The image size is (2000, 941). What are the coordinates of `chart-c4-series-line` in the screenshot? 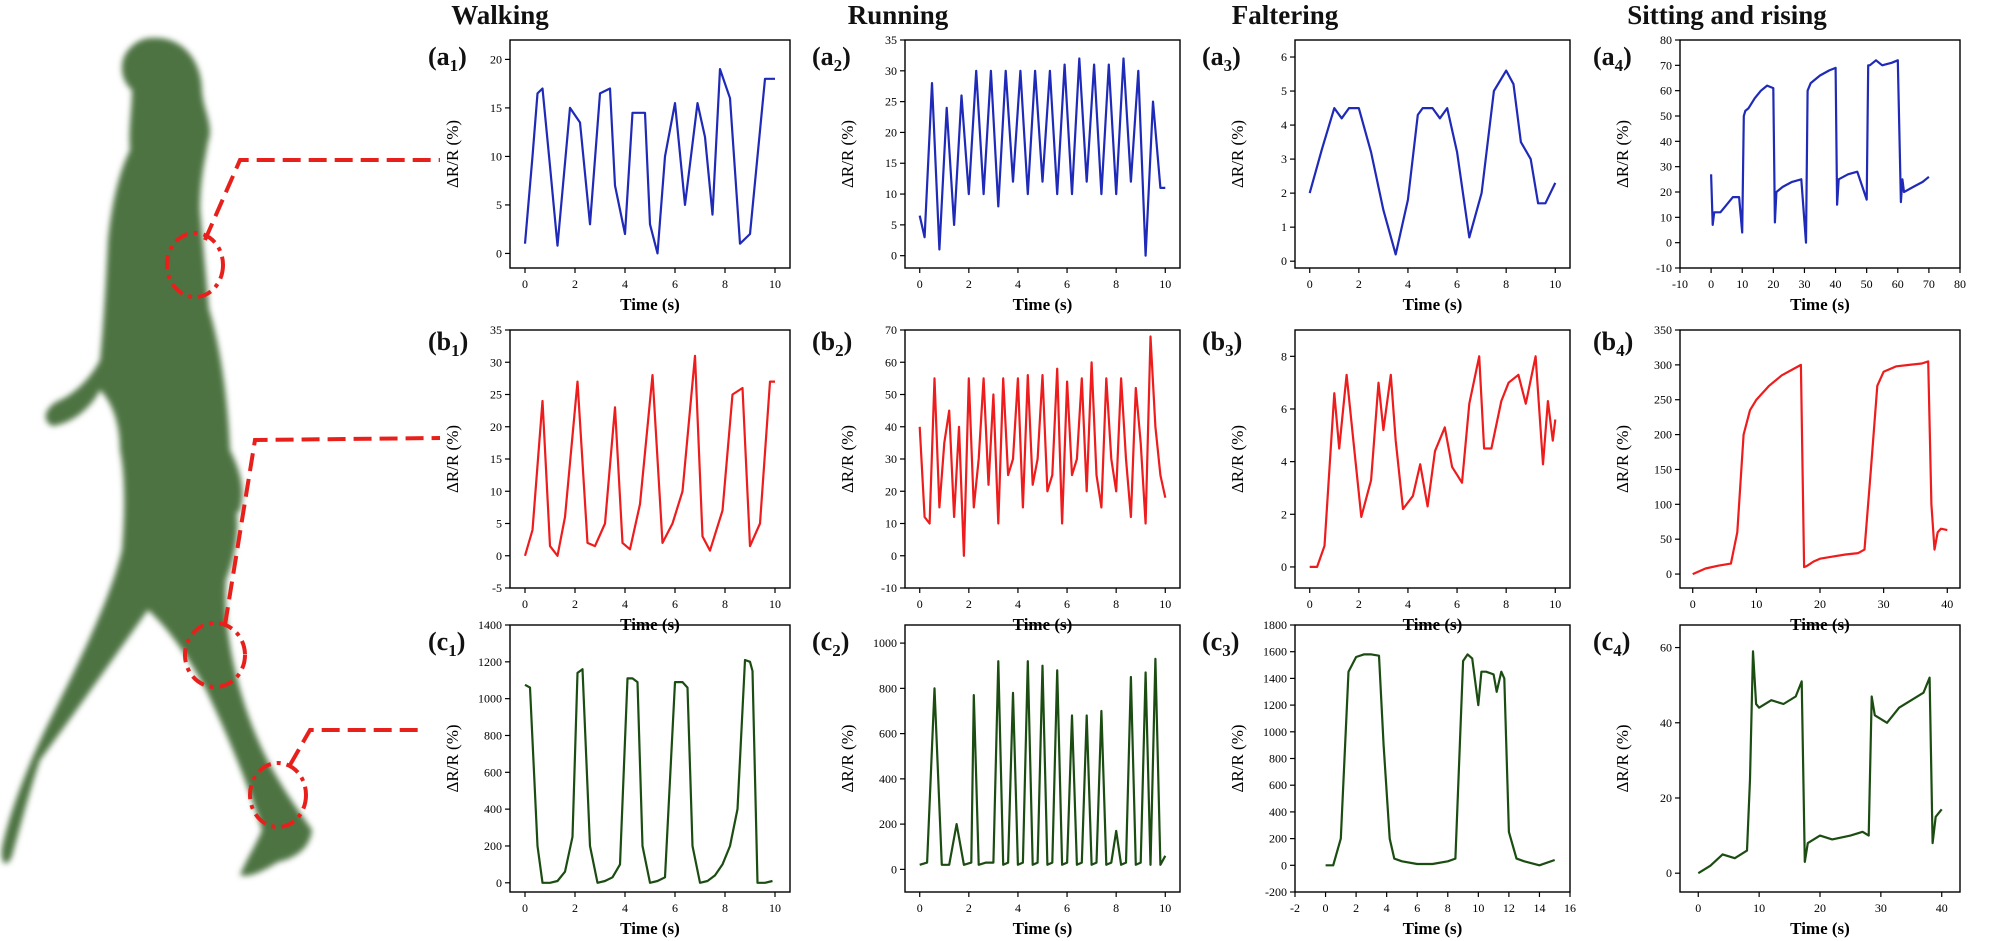 It's located at (1820, 762).